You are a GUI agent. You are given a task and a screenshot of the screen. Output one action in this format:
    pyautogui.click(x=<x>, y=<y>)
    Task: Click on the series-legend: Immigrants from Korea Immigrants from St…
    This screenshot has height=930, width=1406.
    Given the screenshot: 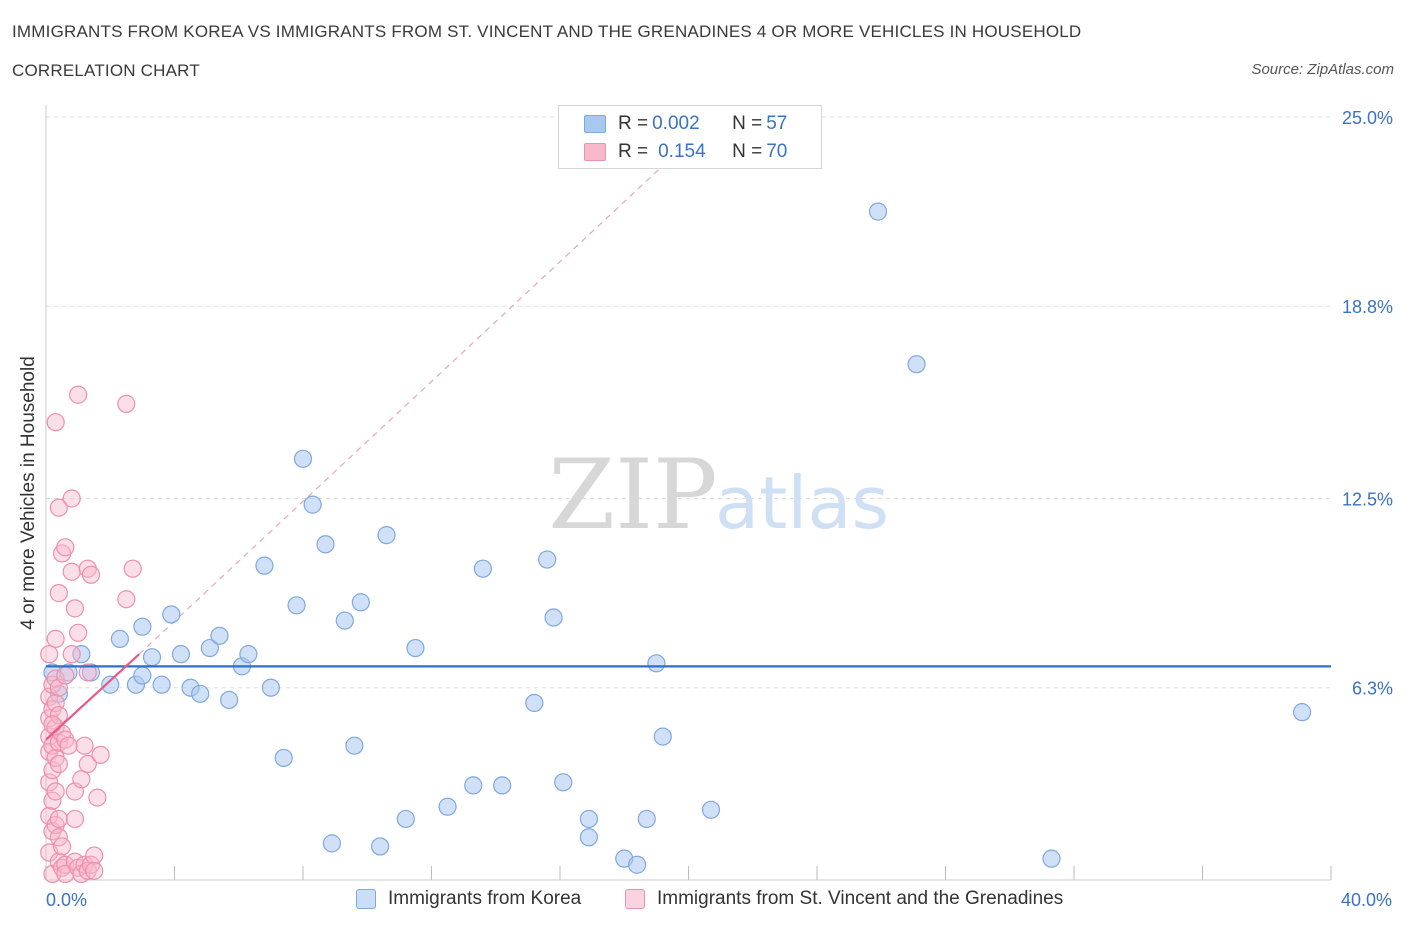 What is the action you would take?
    pyautogui.click(x=703, y=902)
    